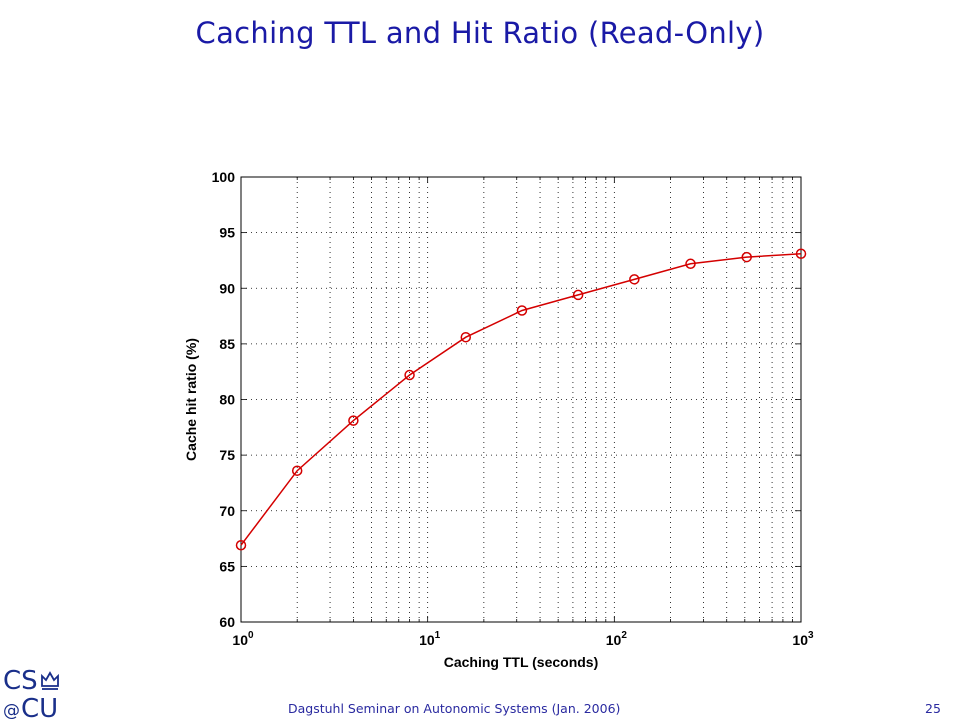  What do you see at coordinates (617, 639) in the screenshot?
I see `x-tick-label: 10²` at bounding box center [617, 639].